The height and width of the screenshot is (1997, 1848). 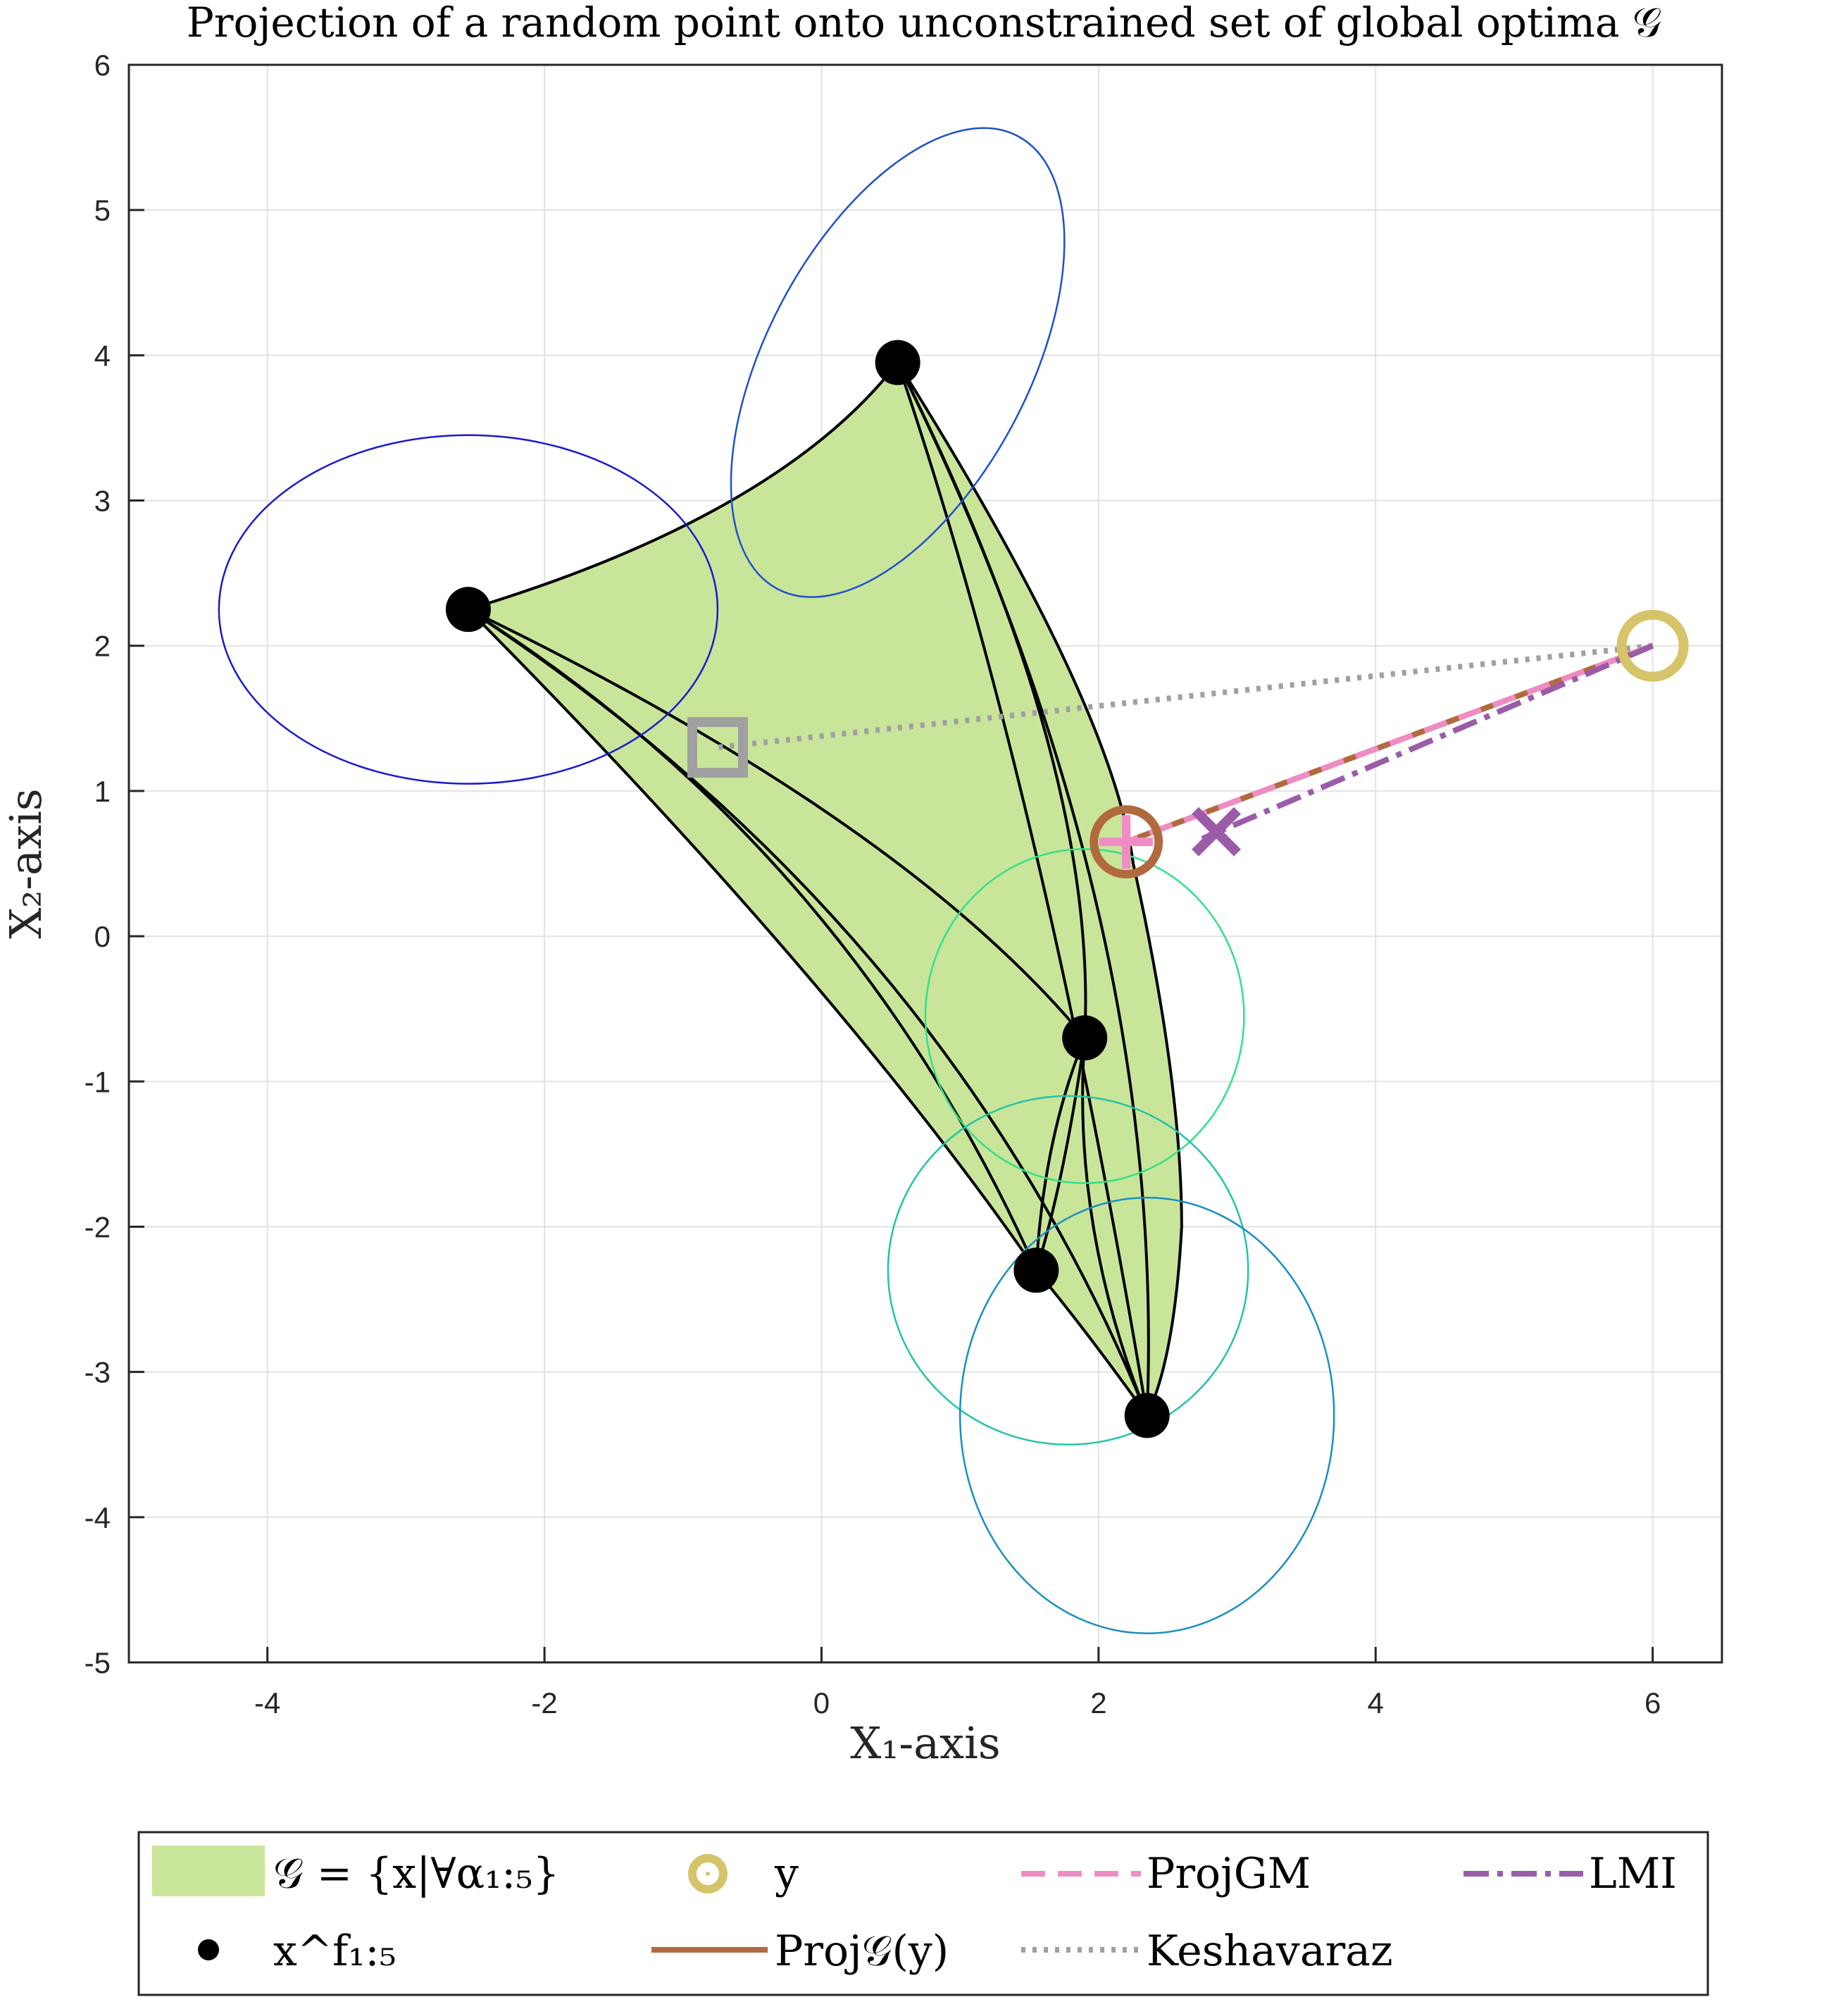 What do you see at coordinates (1217, 832) in the screenshot?
I see `lmi-marker-b` at bounding box center [1217, 832].